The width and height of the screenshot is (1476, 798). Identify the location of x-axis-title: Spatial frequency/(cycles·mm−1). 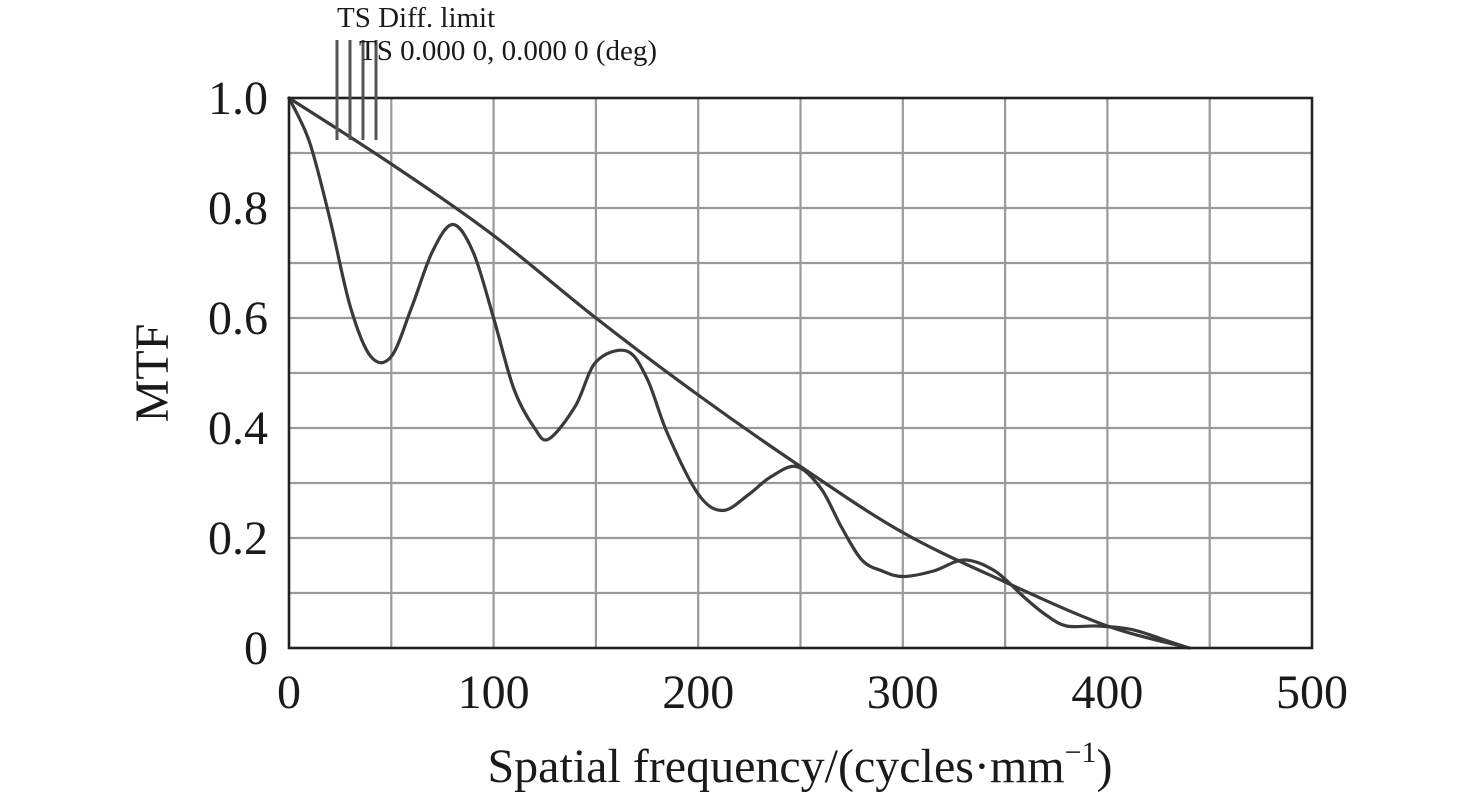
(799, 764).